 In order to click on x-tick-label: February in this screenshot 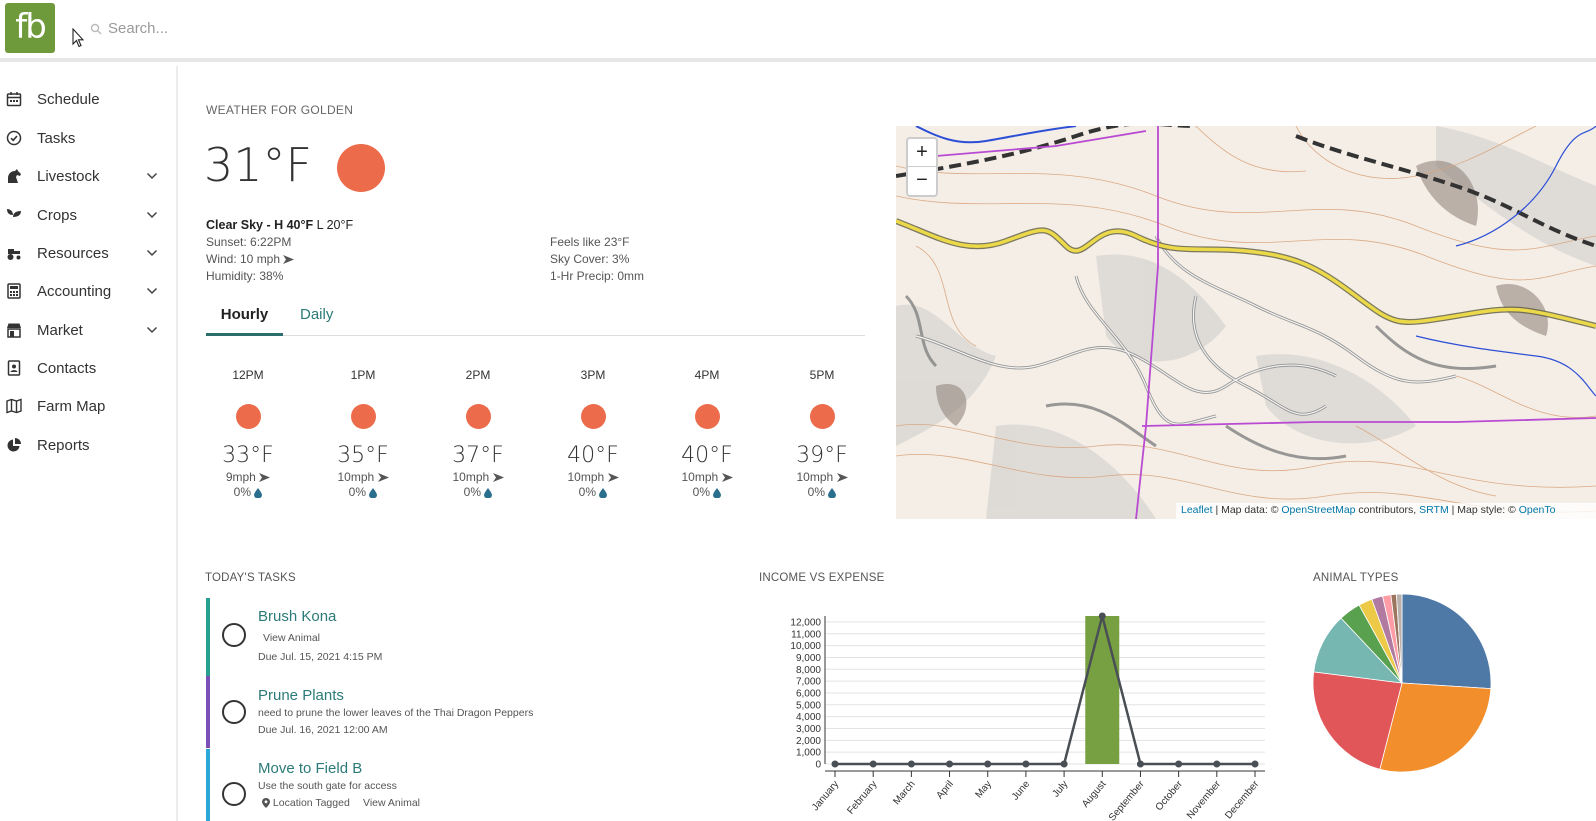, I will do `click(862, 798)`.